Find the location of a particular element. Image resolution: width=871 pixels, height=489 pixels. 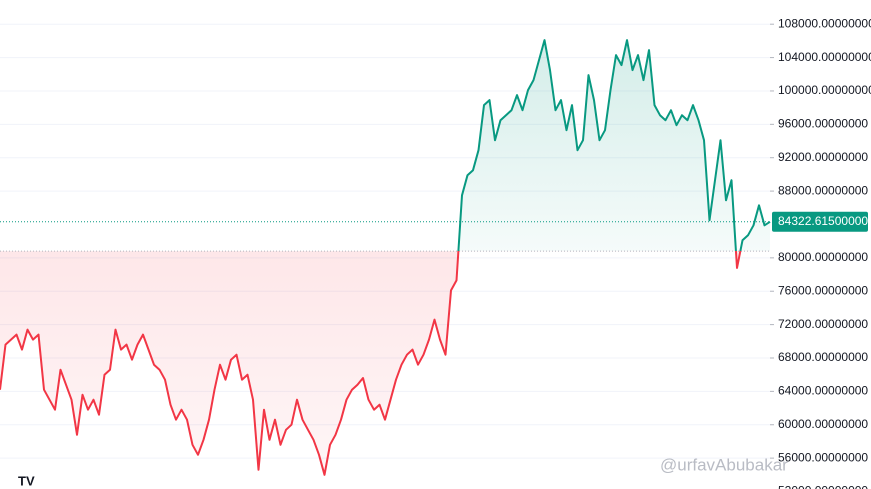

y-tick-label: 100000.00000000 is located at coordinates (824, 90).